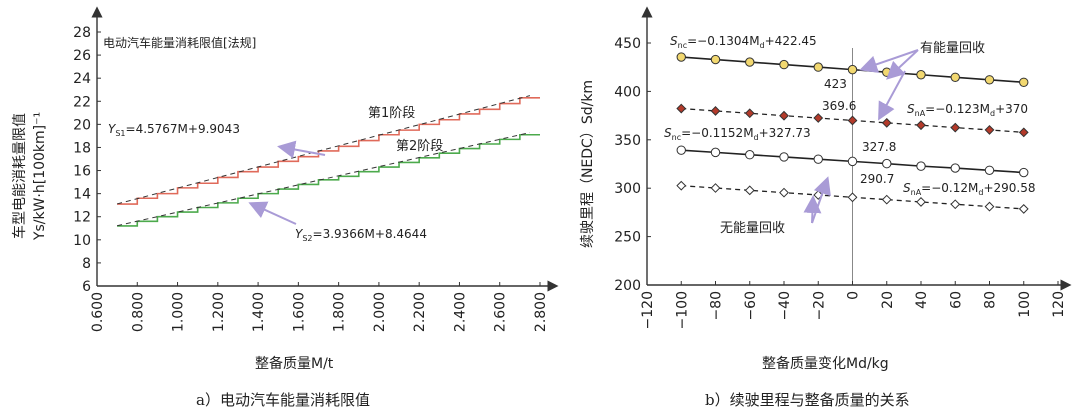 Image resolution: width=1072 pixels, height=414 pixels. What do you see at coordinates (743, 42) in the screenshot?
I see `equation-snc-recovery: Snc=−0.1304Md+422.45` at bounding box center [743, 42].